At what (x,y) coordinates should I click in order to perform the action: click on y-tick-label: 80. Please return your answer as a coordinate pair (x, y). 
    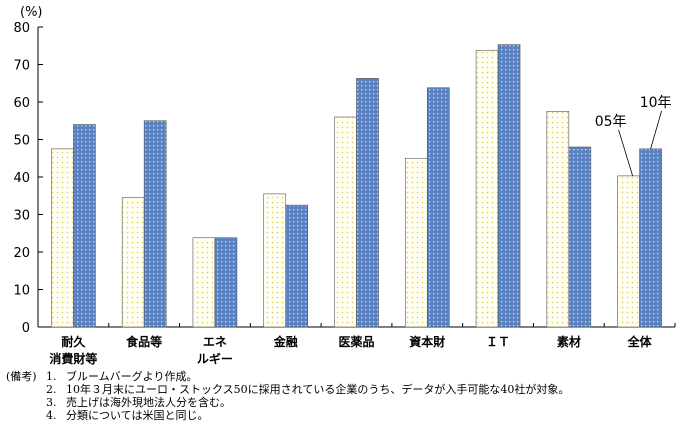
    Looking at the image, I should click on (21, 28).